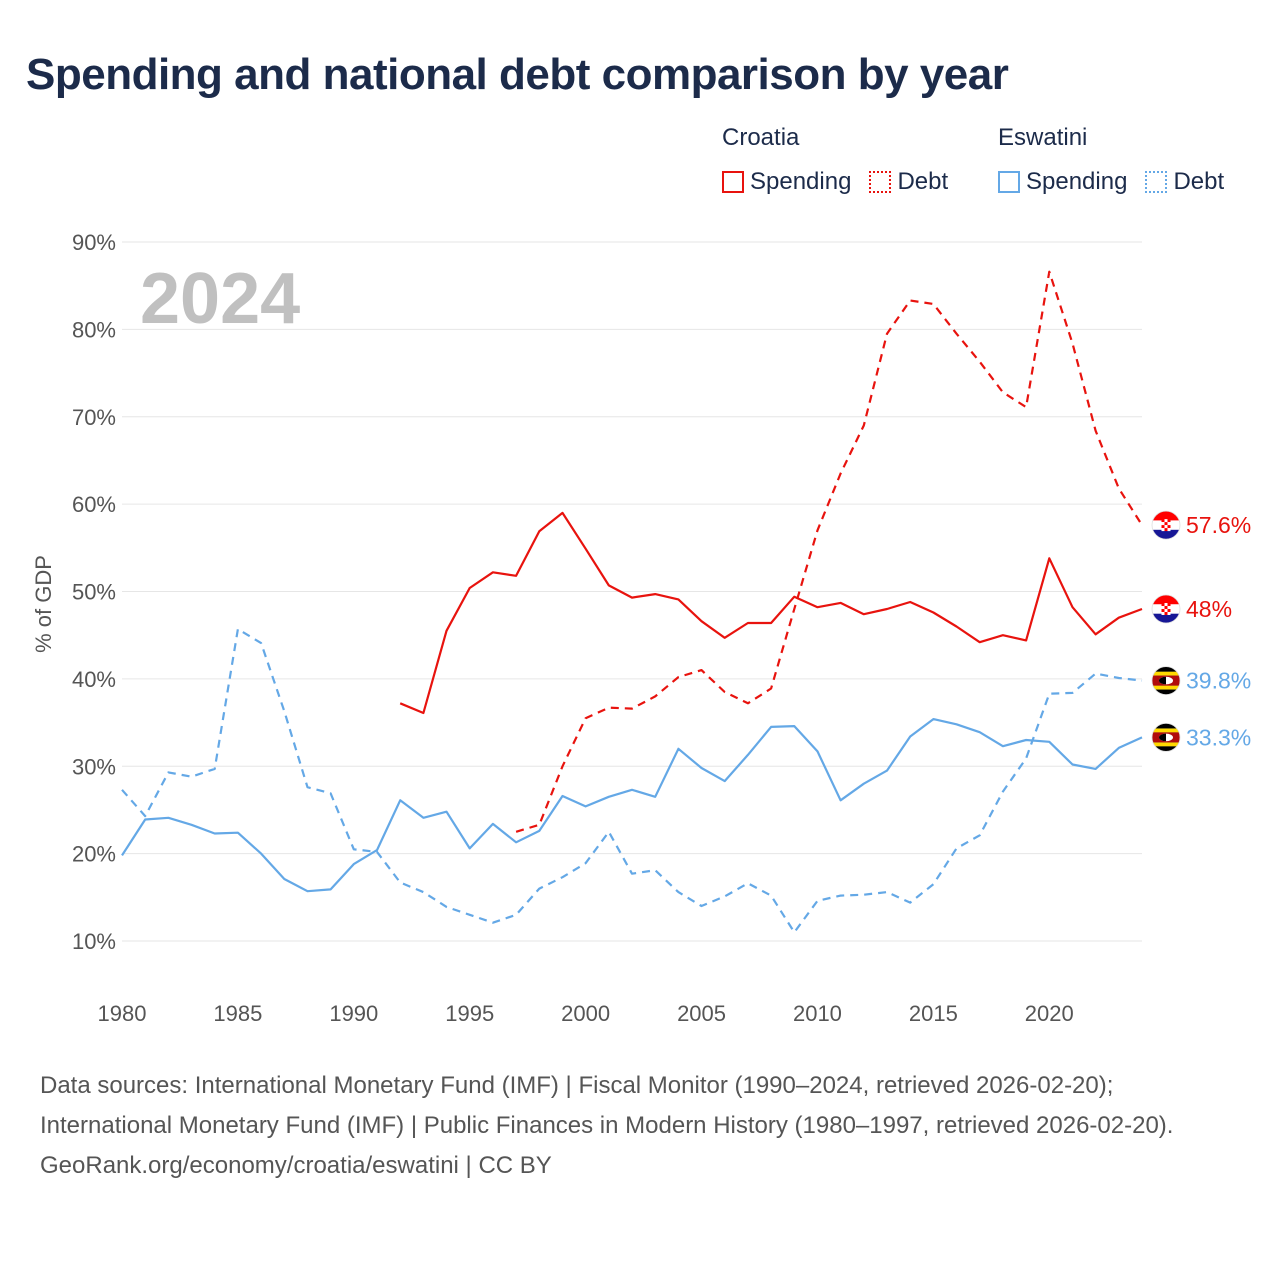 The image size is (1280, 1280). What do you see at coordinates (43, 604) in the screenshot?
I see `y-axis-label: % of GDP` at bounding box center [43, 604].